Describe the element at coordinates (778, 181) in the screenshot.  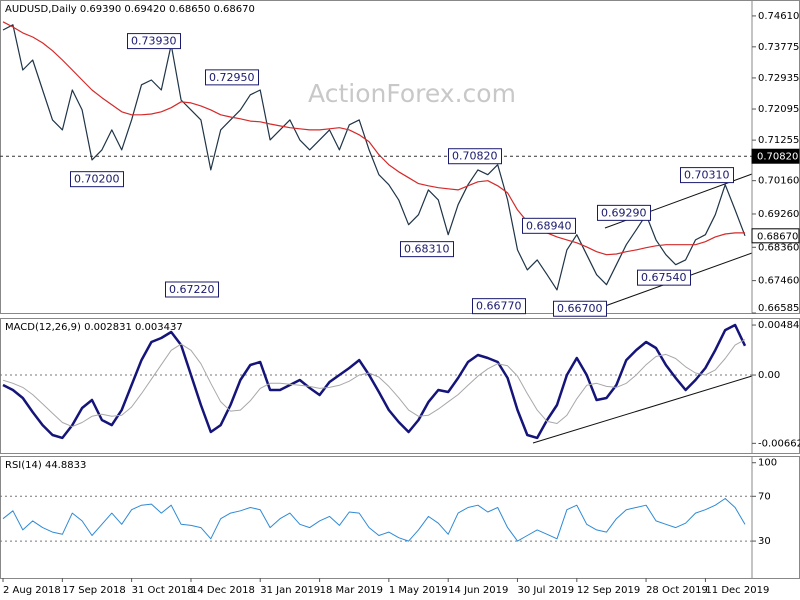
I see `y-tick-label: 0.70160` at that location.